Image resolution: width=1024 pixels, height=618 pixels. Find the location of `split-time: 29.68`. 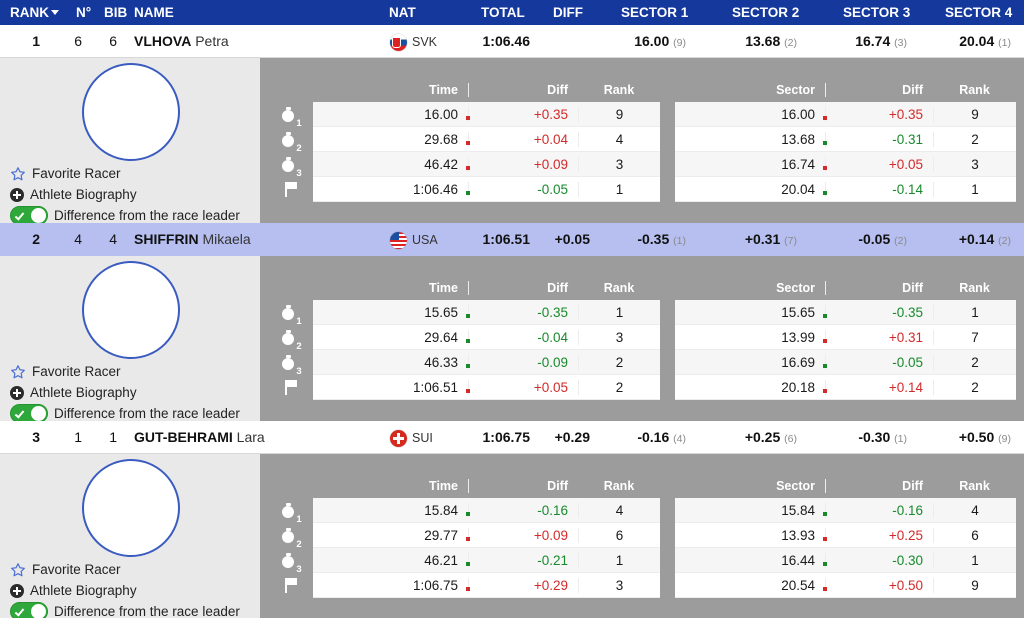

split-time: 29.68 is located at coordinates (391, 139).